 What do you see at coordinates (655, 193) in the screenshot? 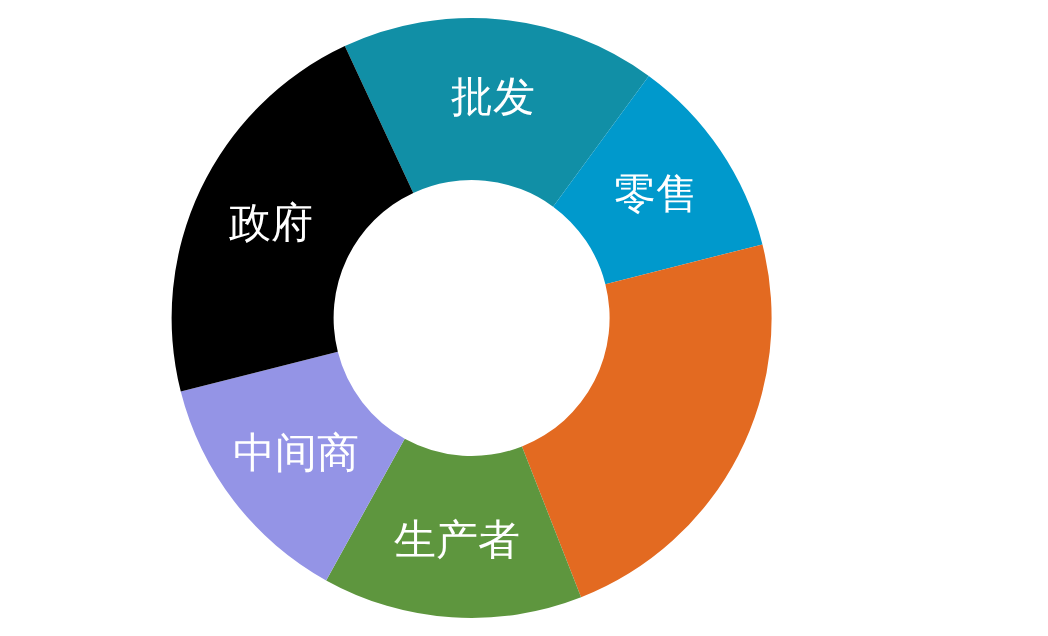
I see `slice-label: 零售` at bounding box center [655, 193].